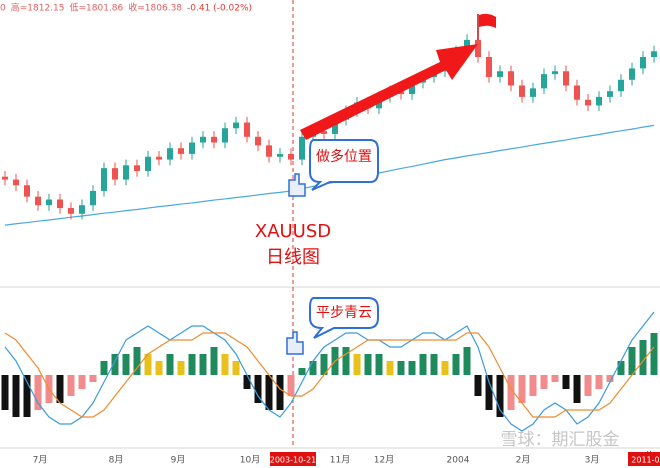 The height and width of the screenshot is (468, 660). I want to click on callout-text: 平步青云, so click(344, 313).